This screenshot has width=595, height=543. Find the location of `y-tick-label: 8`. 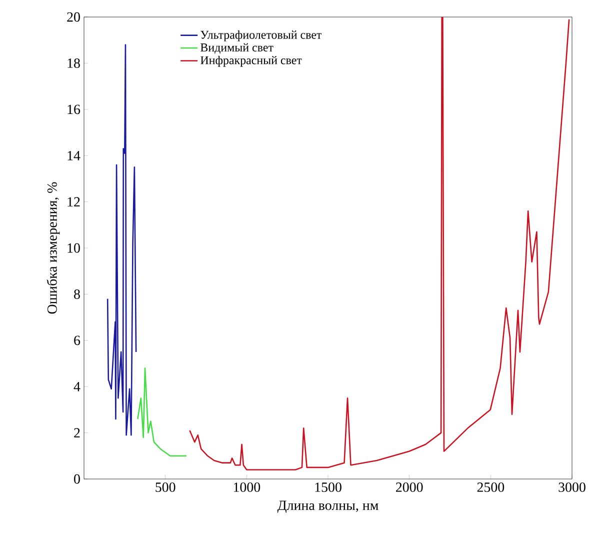

y-tick-label: 8 is located at coordinates (77, 294).